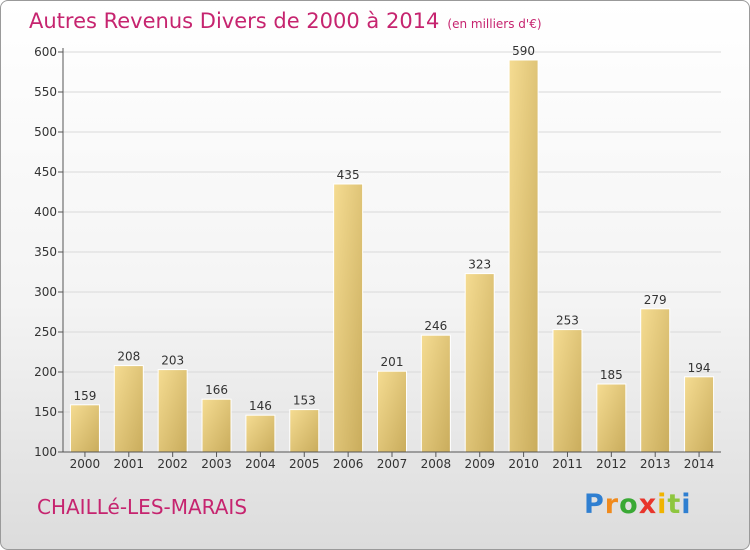 The image size is (750, 550). I want to click on x-tick-label: 2000, so click(85, 464).